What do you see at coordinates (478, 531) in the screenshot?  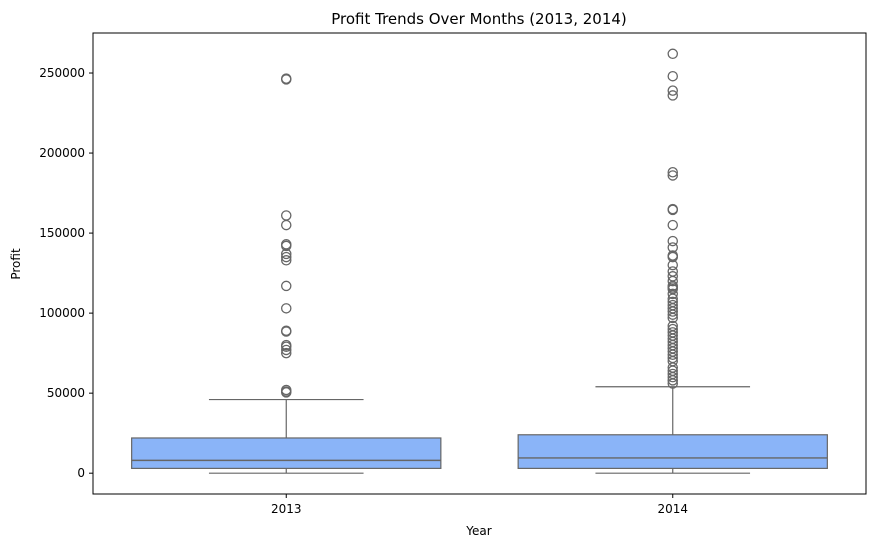 I see `x-axis-label: Year` at bounding box center [478, 531].